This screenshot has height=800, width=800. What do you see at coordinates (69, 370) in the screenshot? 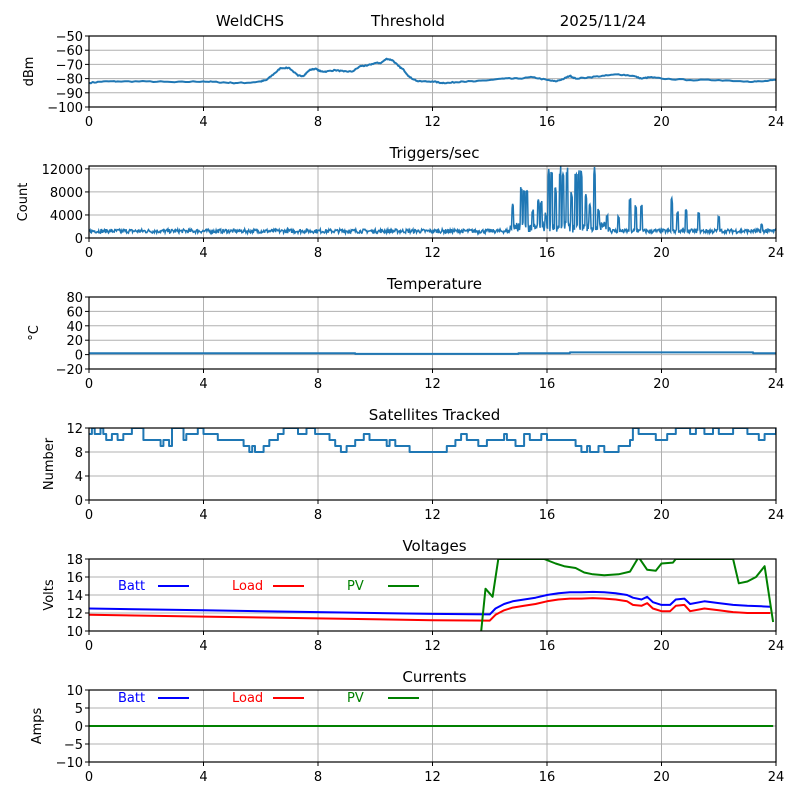
I see `y-tick-label: −20` at bounding box center [69, 370].